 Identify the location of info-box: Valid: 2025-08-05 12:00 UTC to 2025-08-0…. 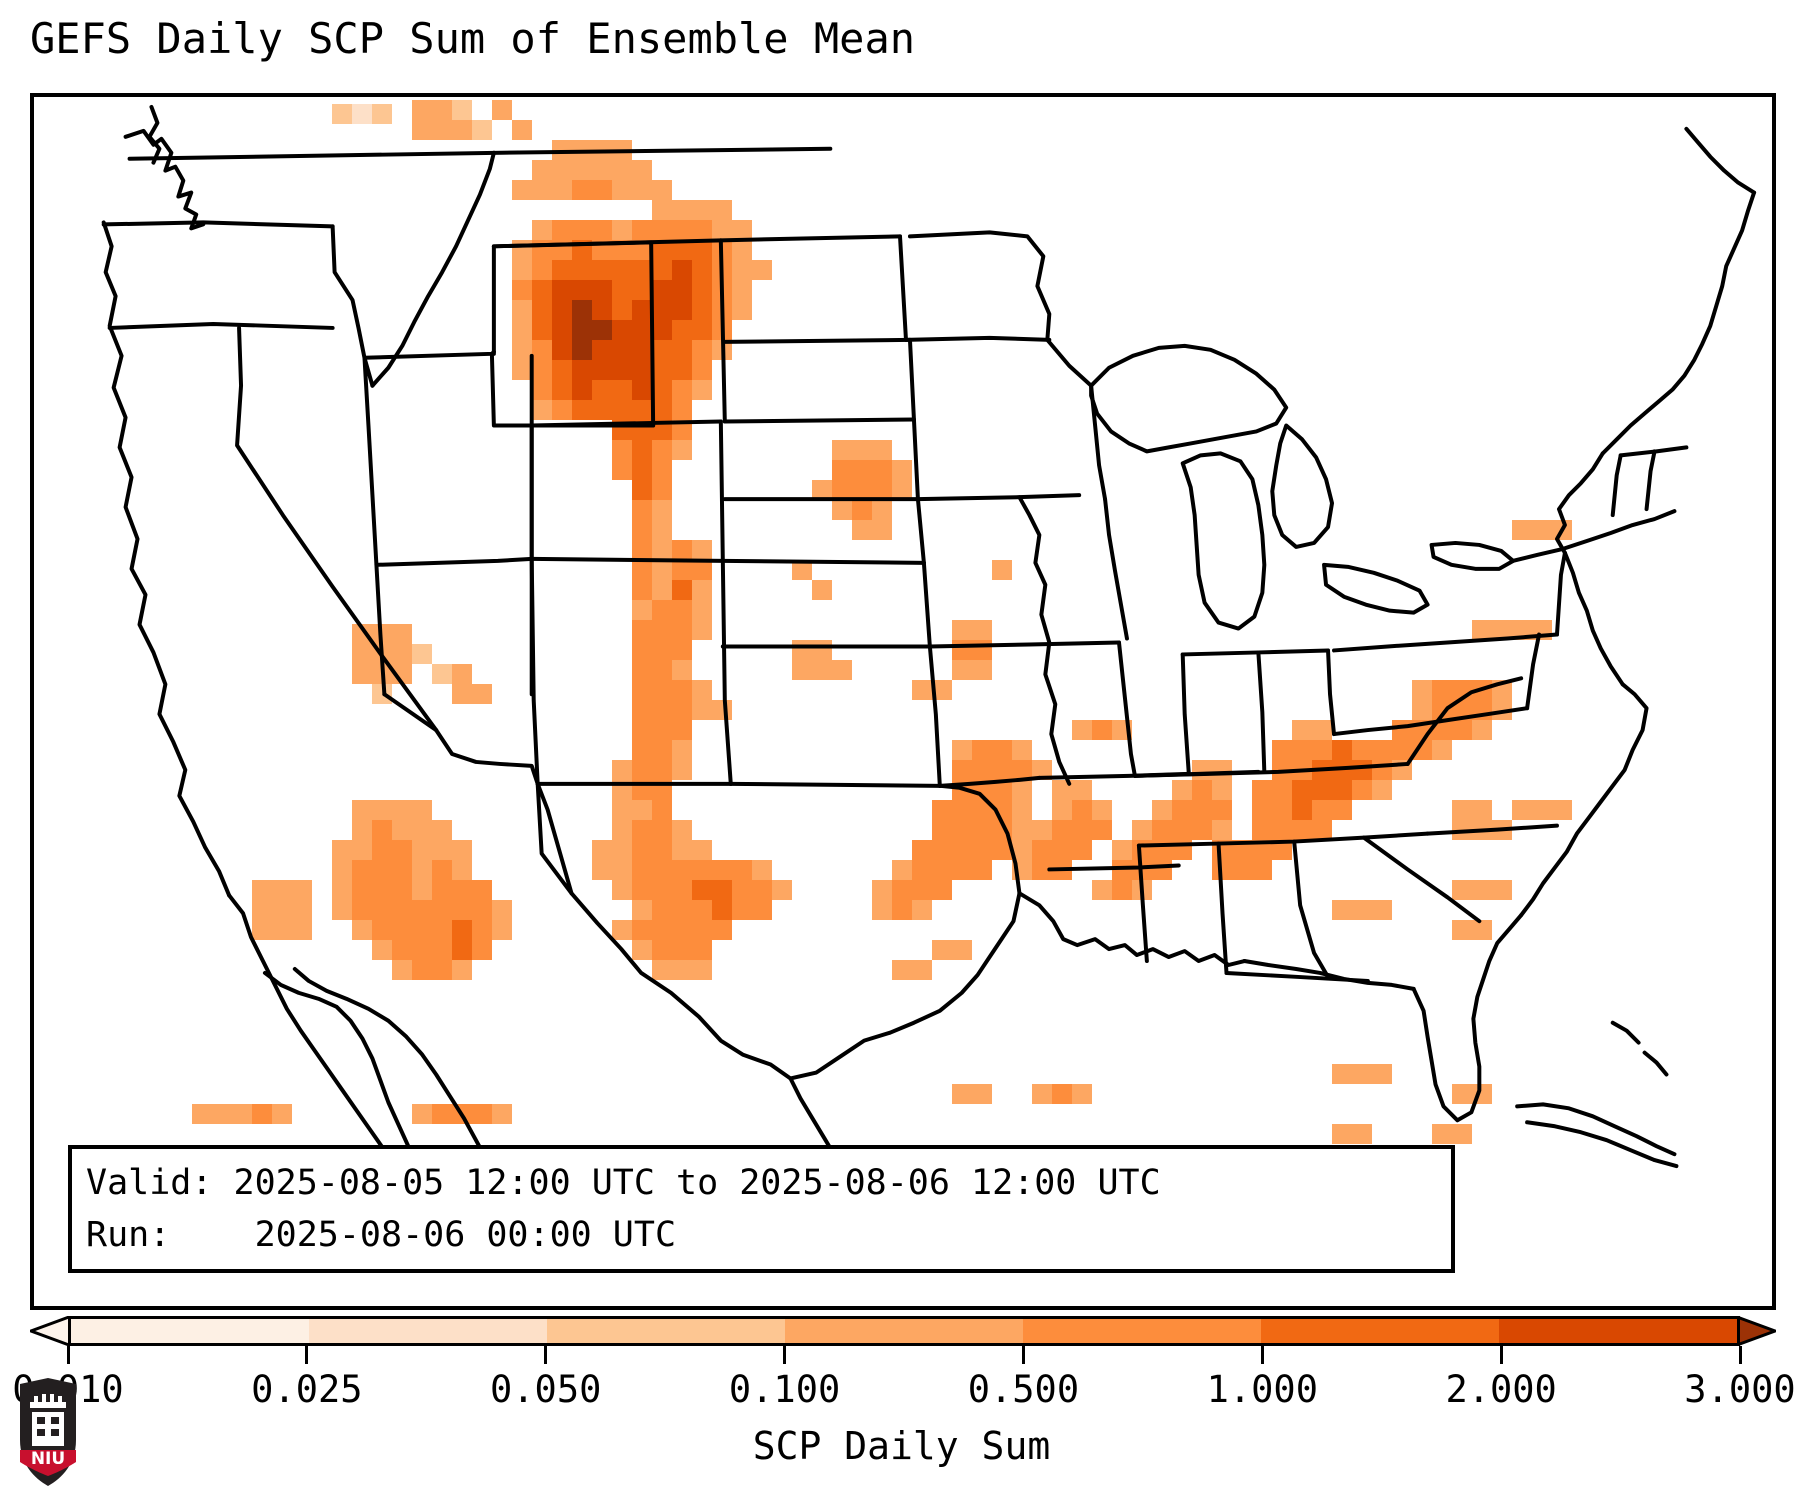
(761, 1209).